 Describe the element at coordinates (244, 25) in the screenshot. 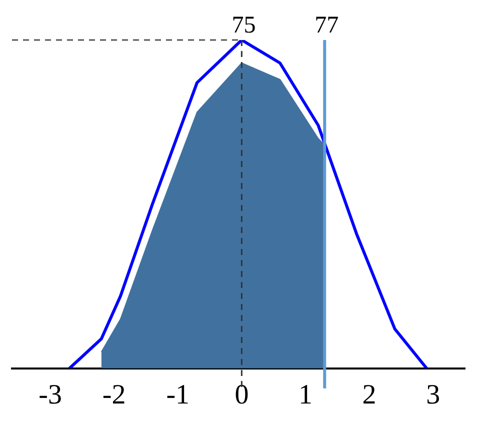

I see `text: 75` at that location.